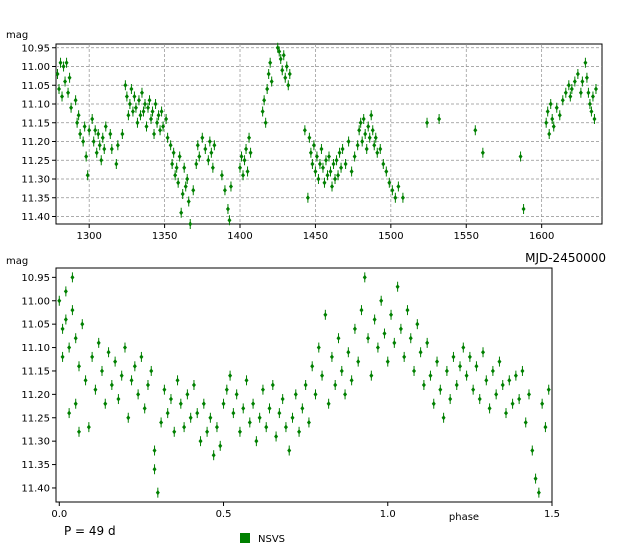  Describe the element at coordinates (35, 278) in the screenshot. I see `y-tick-label: 10.95` at that location.